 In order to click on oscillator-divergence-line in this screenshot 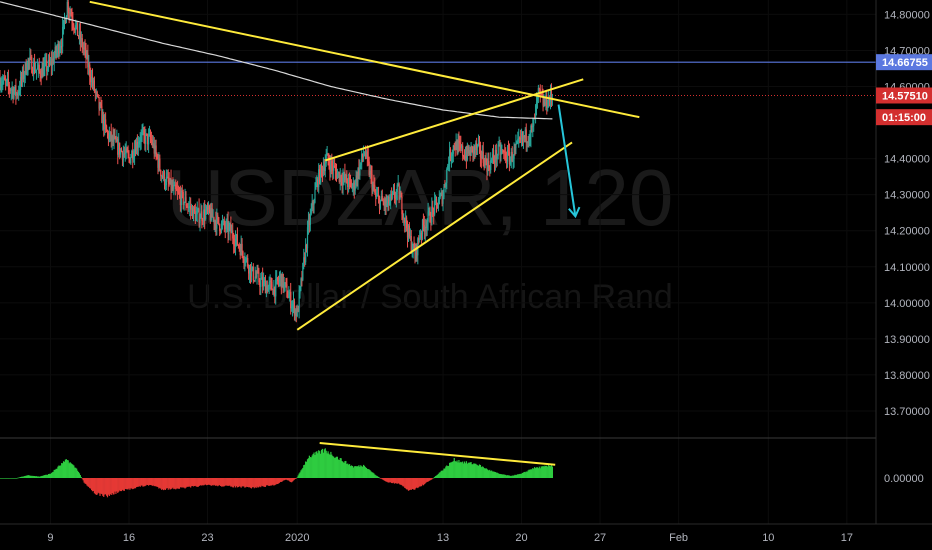, I will do `click(437, 454)`.